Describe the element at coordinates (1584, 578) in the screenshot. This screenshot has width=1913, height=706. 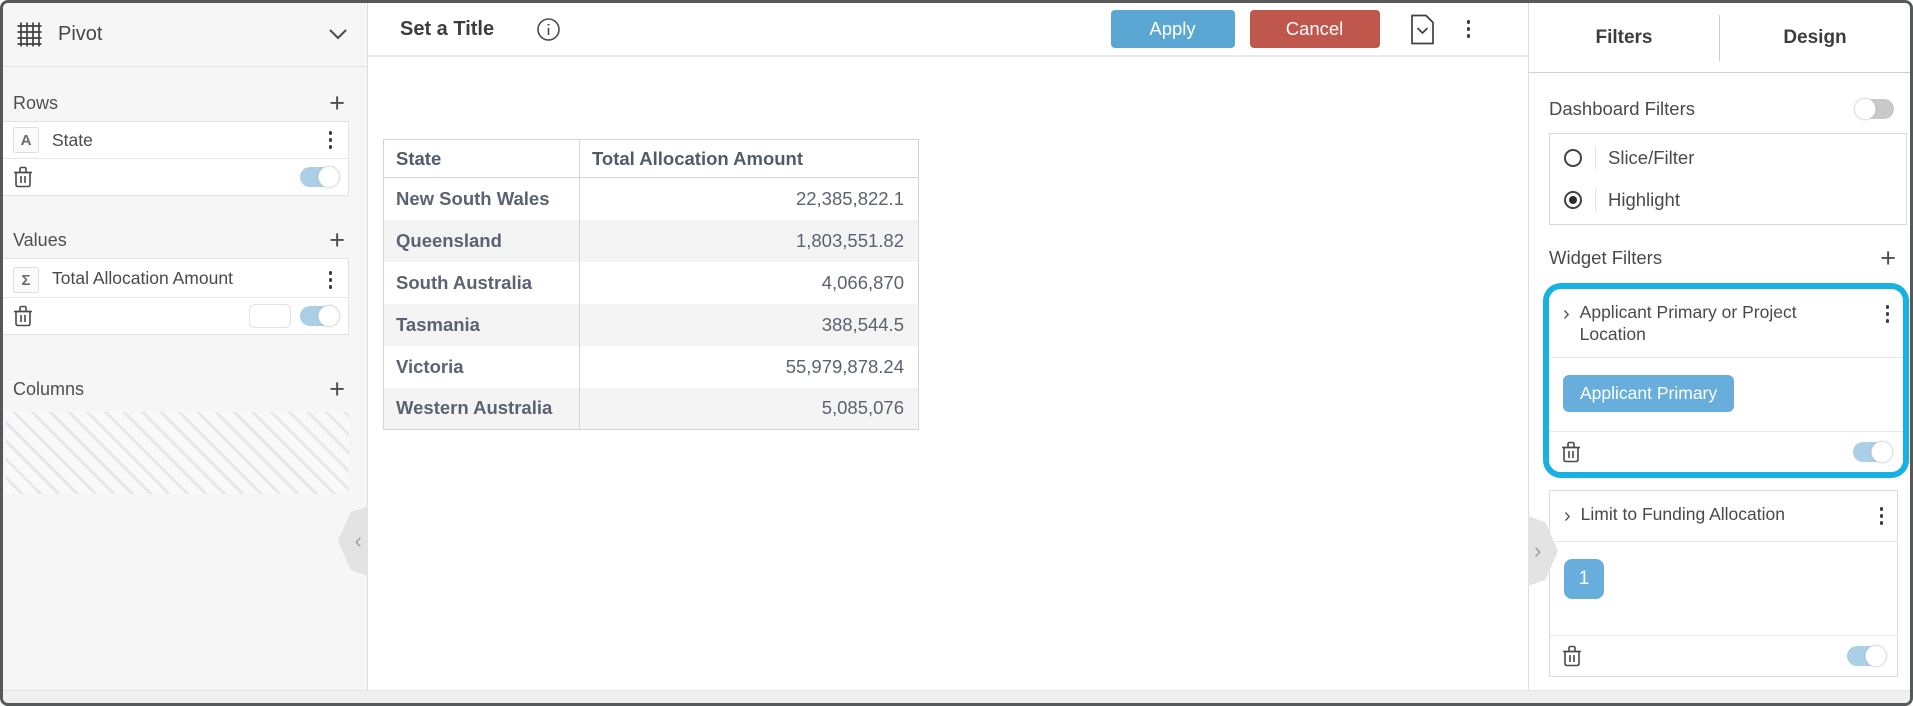
I see `filter-value-chip: 1` at that location.